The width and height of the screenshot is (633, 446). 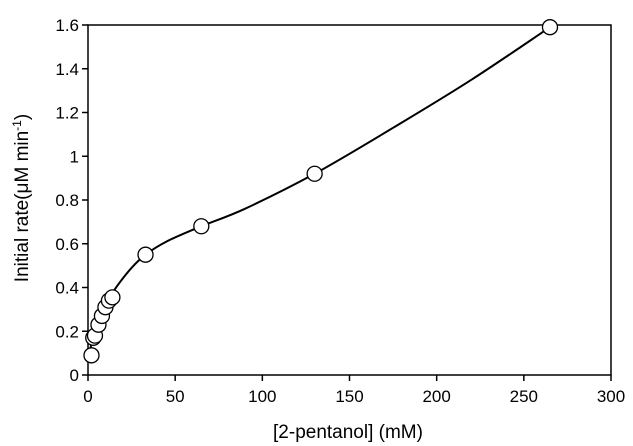 What do you see at coordinates (67, 200) in the screenshot?
I see `y-tick-label: 0.8` at bounding box center [67, 200].